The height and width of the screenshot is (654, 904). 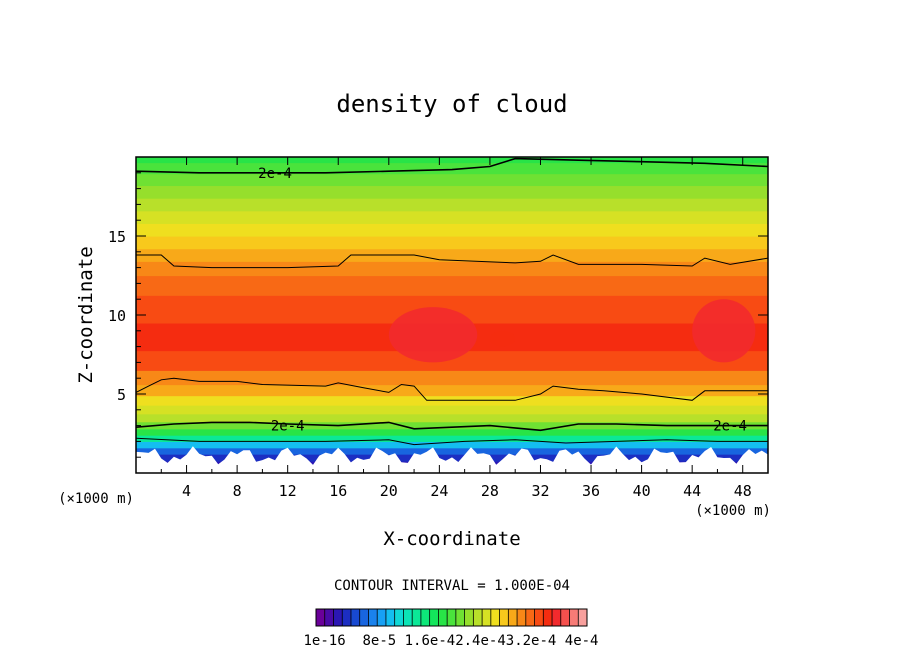 I want to click on x-tick-label: 12, so click(x=288, y=491).